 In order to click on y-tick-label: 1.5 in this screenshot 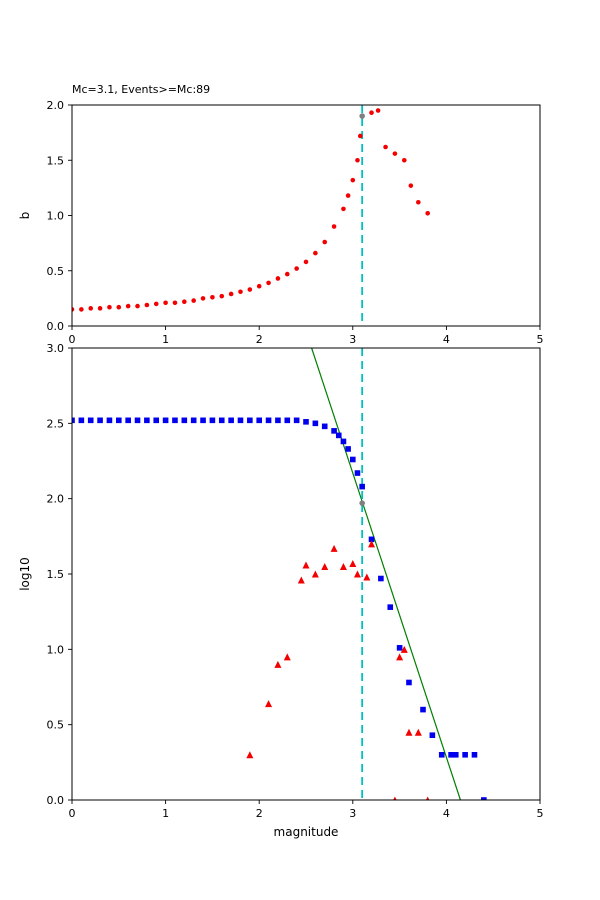, I will do `click(56, 574)`.